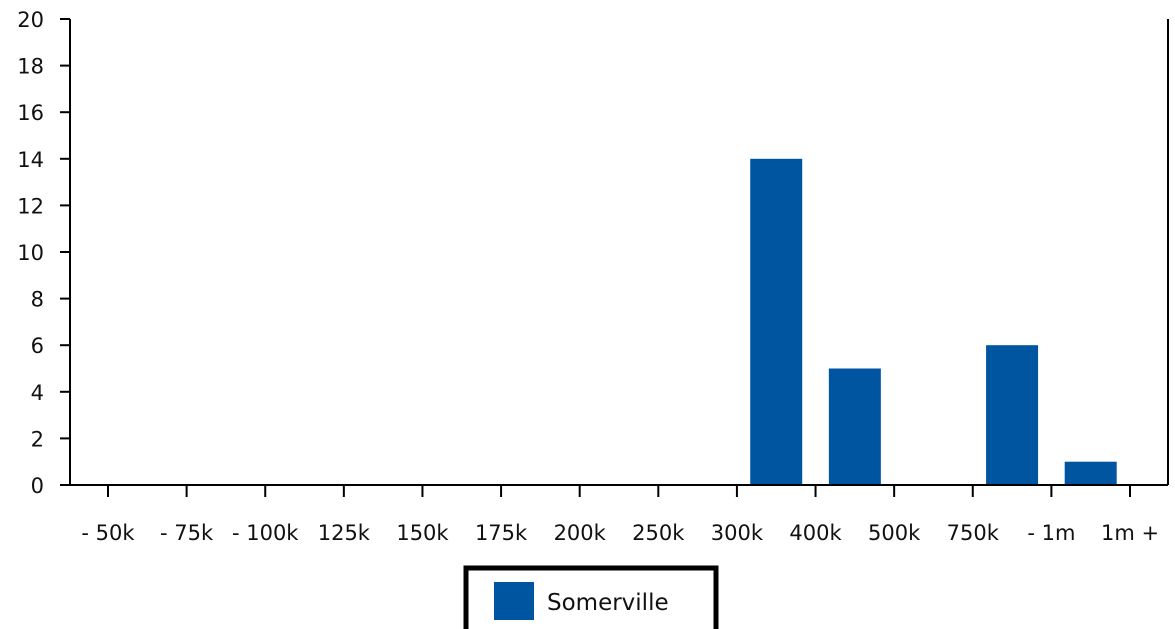 This screenshot has width=1175, height=629. I want to click on x-tick-label: 125k, so click(344, 533).